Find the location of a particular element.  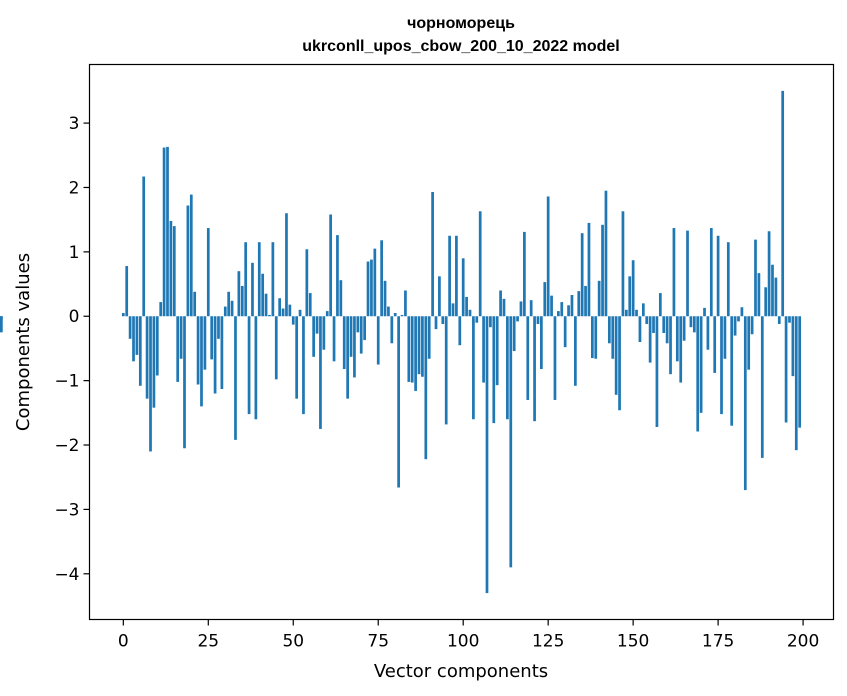

x-tick-label: 75 is located at coordinates (378, 642).